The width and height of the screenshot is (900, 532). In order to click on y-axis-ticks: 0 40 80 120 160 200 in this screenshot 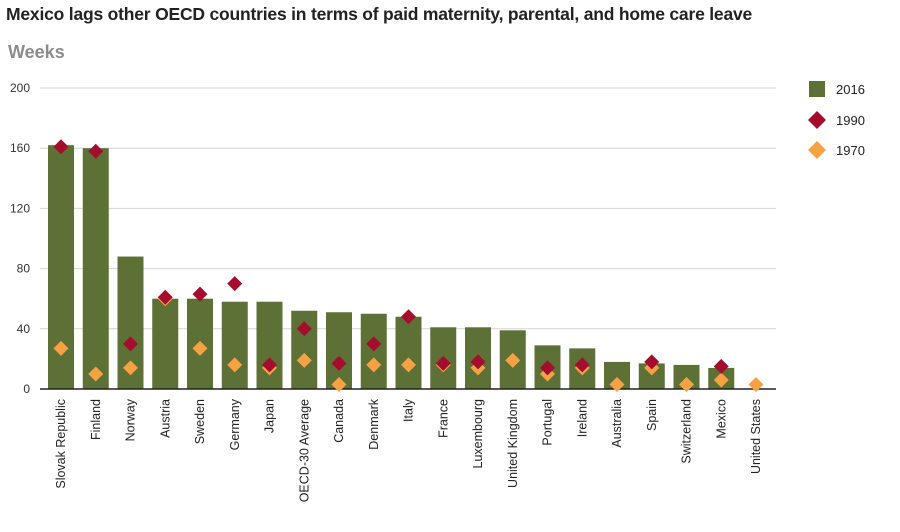, I will do `click(20, 238)`.